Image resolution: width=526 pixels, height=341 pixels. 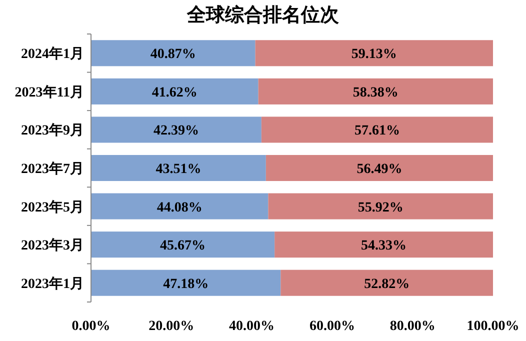 I want to click on data-label: 40.87%, so click(x=173, y=54).